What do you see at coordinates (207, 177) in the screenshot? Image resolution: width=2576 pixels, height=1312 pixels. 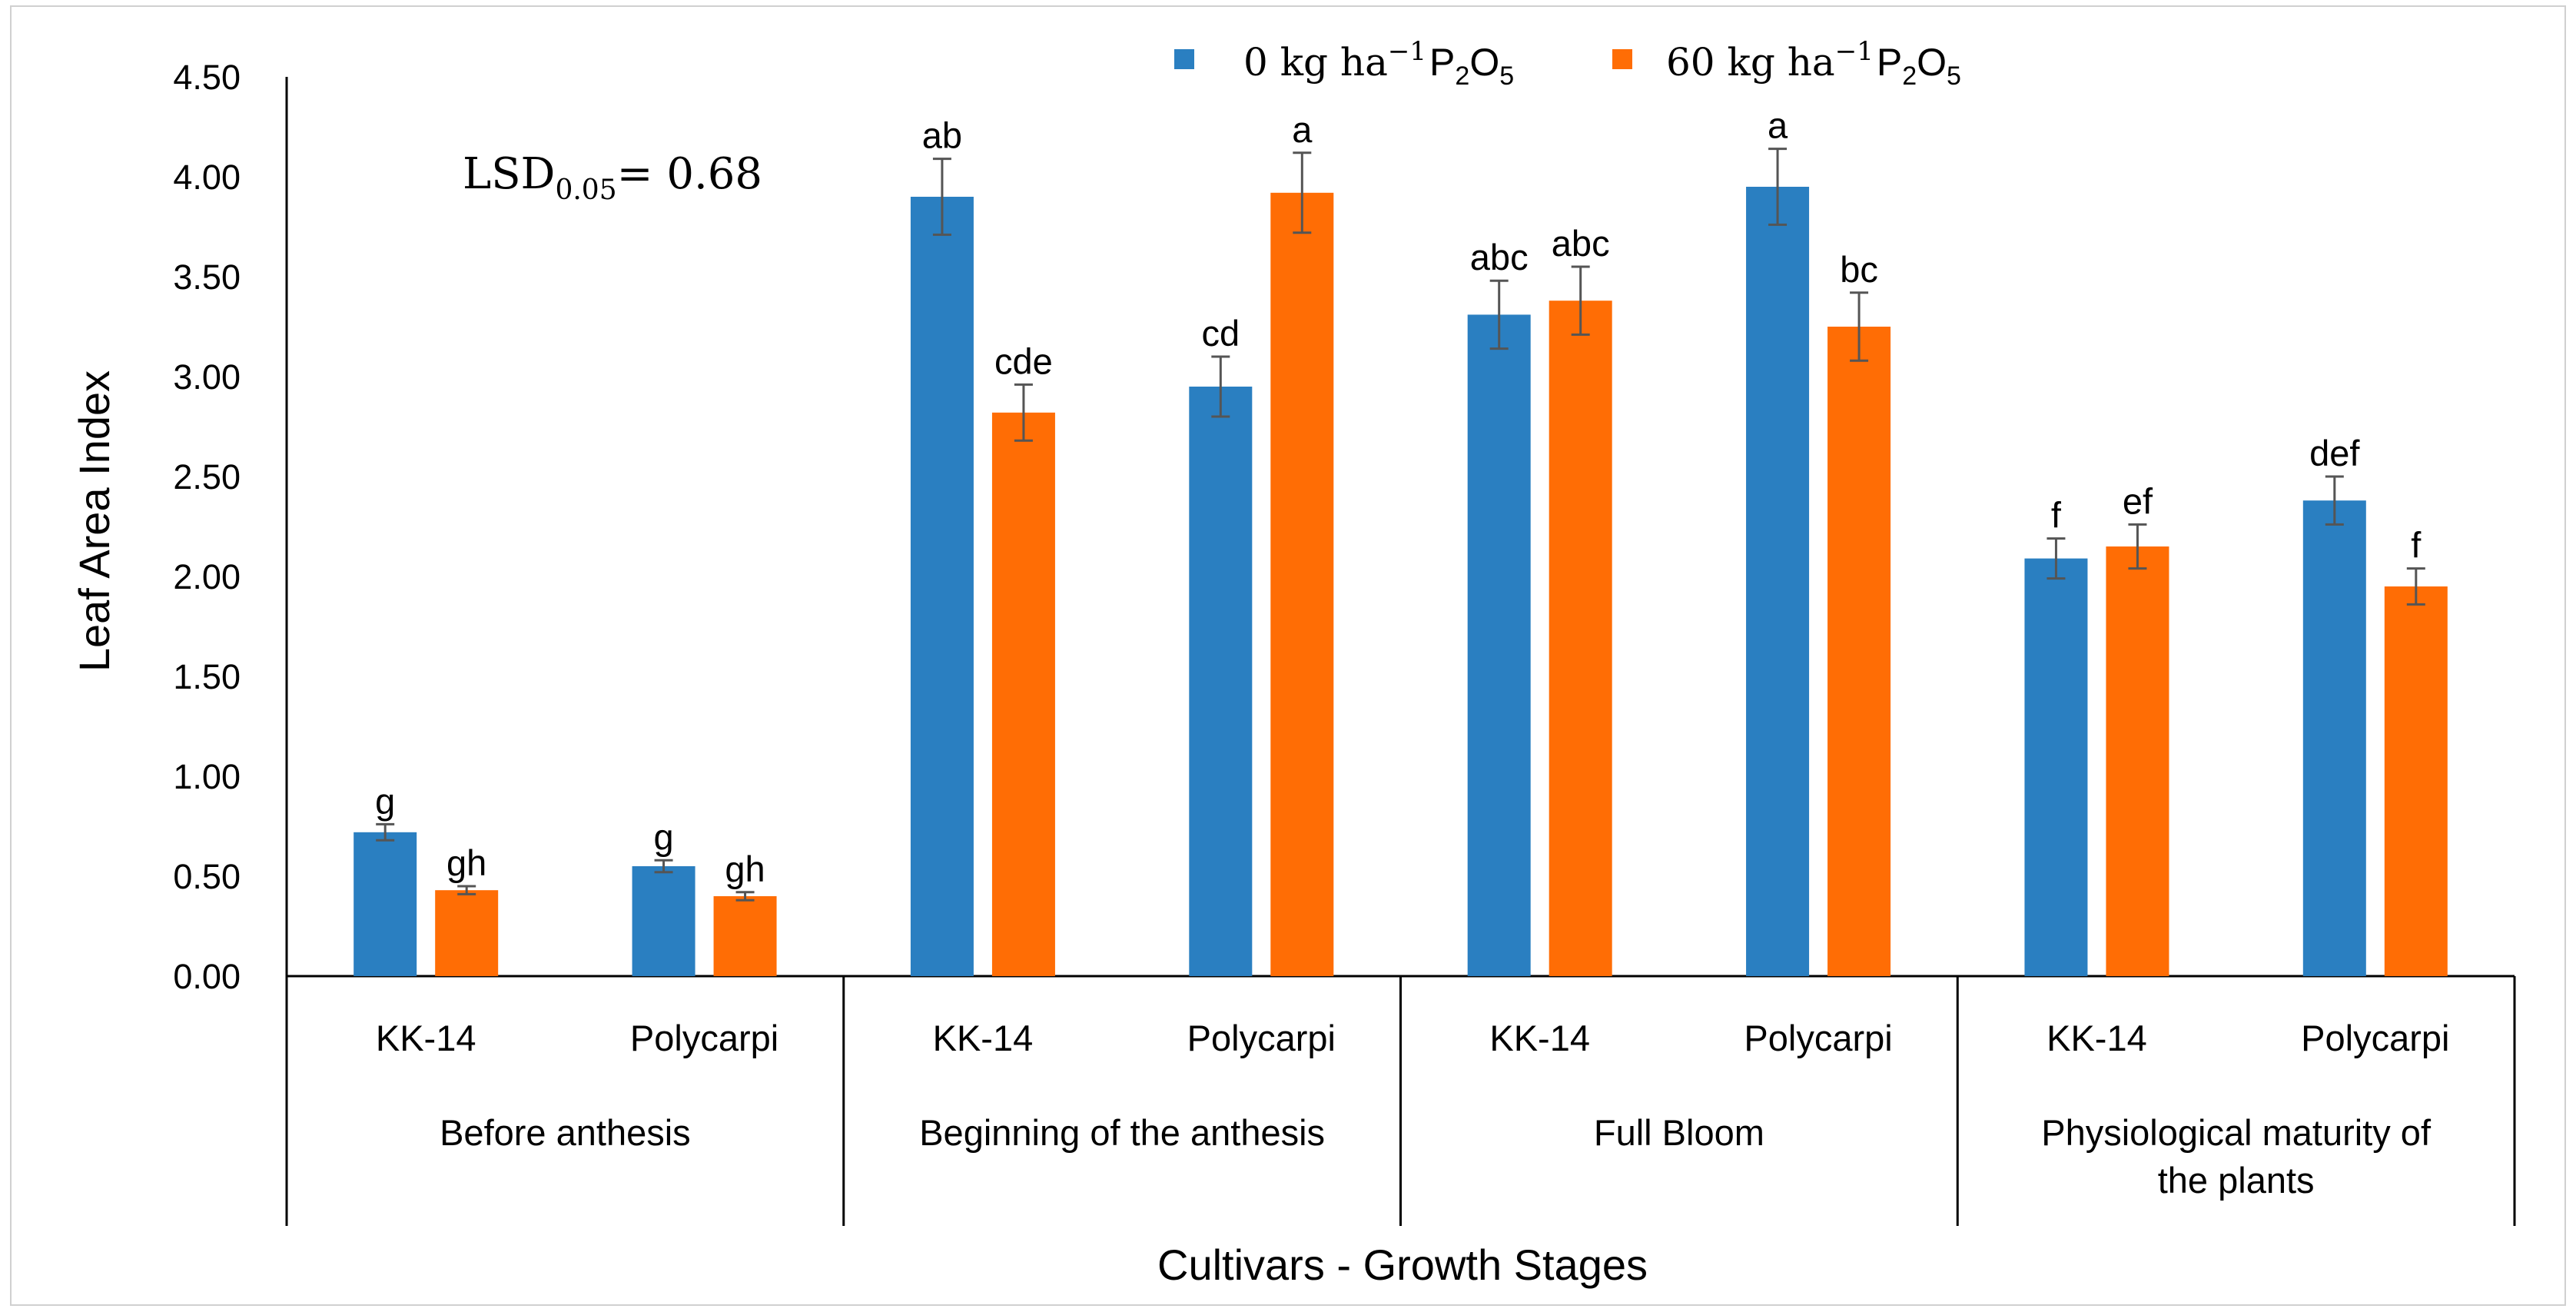 I see `y-tick-label: 4.00` at bounding box center [207, 177].